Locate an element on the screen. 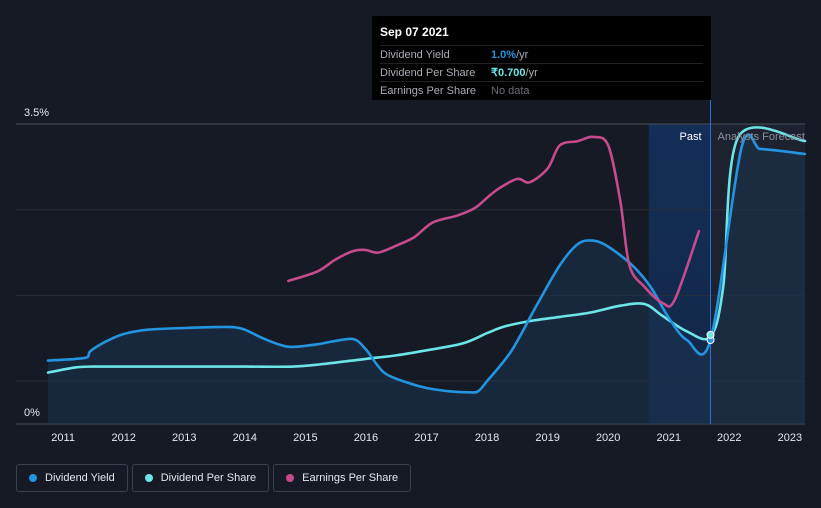  legend-item-dividend-per-share: Dividend Per Share is located at coordinates (200, 478).